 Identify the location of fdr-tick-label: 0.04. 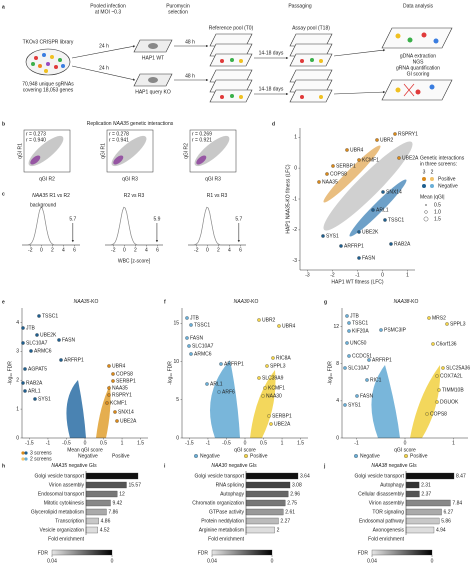
(212, 561).